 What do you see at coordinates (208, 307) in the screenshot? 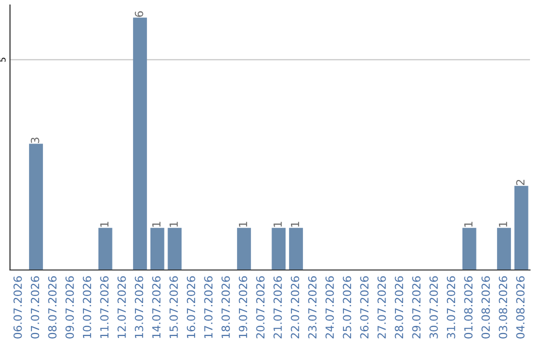
I see `x-tick-label: 17.07.2026` at bounding box center [208, 307].